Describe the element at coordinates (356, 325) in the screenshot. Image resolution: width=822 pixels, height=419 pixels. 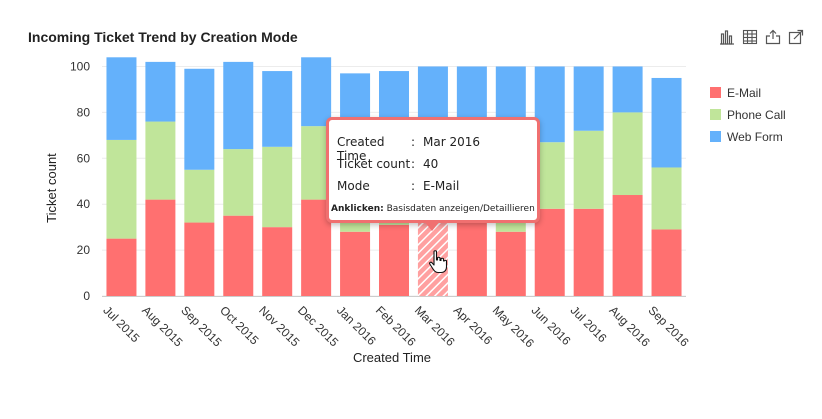
I see `x-tick-label: Jan 2016` at that location.